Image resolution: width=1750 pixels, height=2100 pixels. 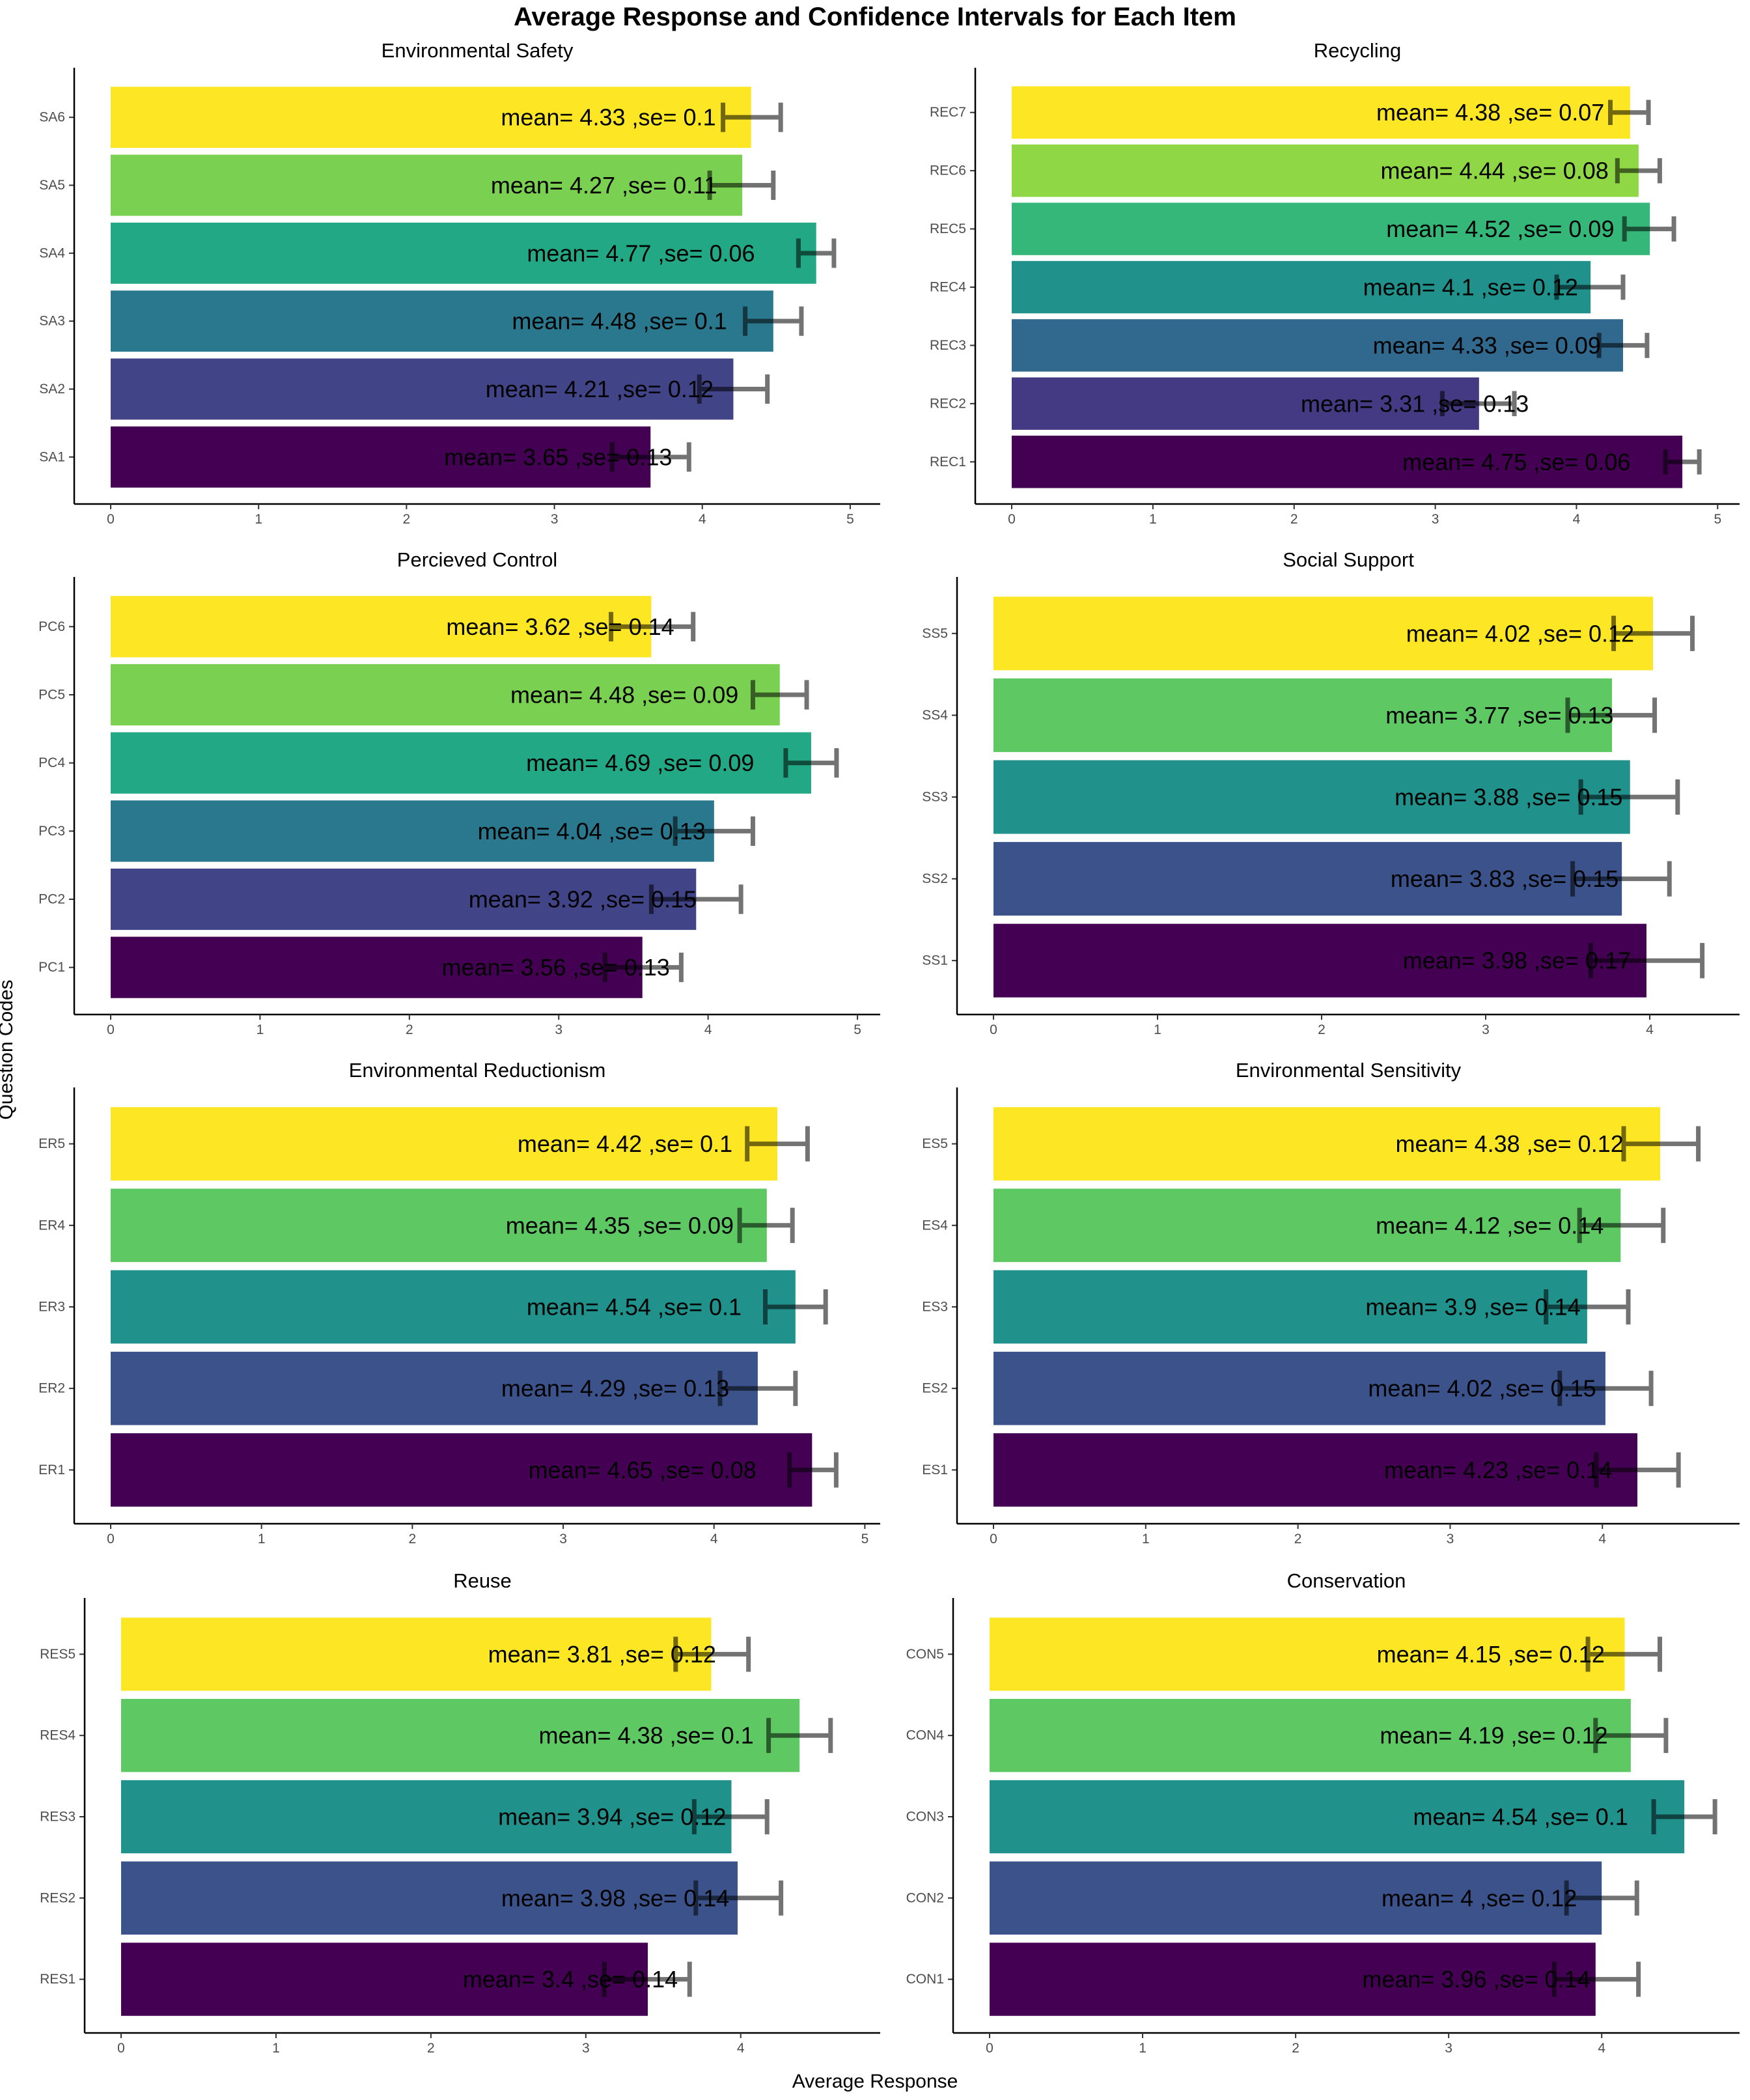 What do you see at coordinates (948, 229) in the screenshot?
I see `y-tick-label-rec5: REC5` at bounding box center [948, 229].